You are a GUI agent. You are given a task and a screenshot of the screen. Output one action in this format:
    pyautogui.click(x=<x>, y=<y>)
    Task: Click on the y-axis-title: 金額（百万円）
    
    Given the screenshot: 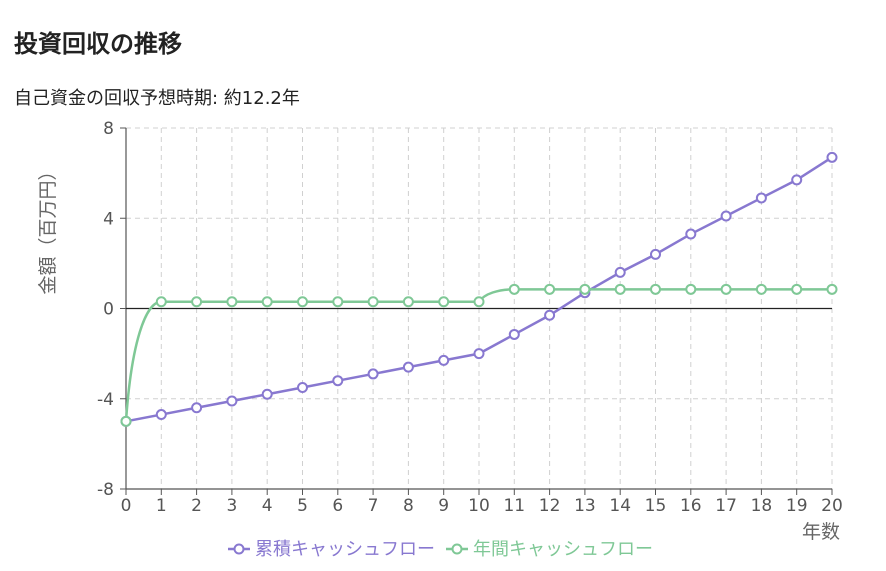 What is the action you would take?
    pyautogui.click(x=48, y=227)
    